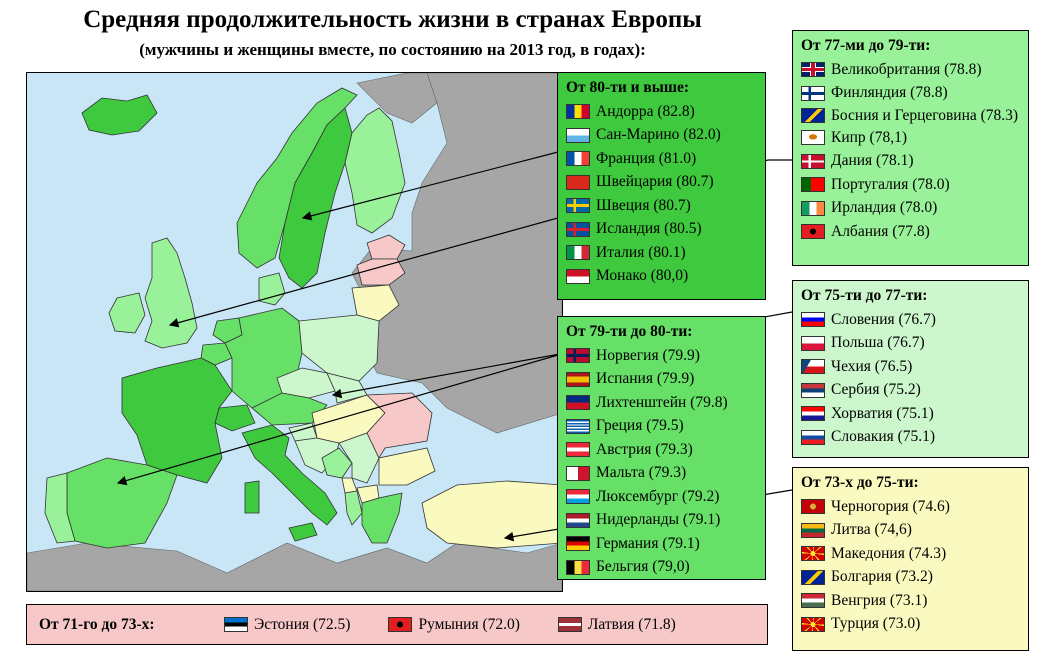 The height and width of the screenshot is (654, 1050). What do you see at coordinates (864, 295) in the screenshot?
I see `legend-header: От 75-ти до 77-ти:` at bounding box center [864, 295].